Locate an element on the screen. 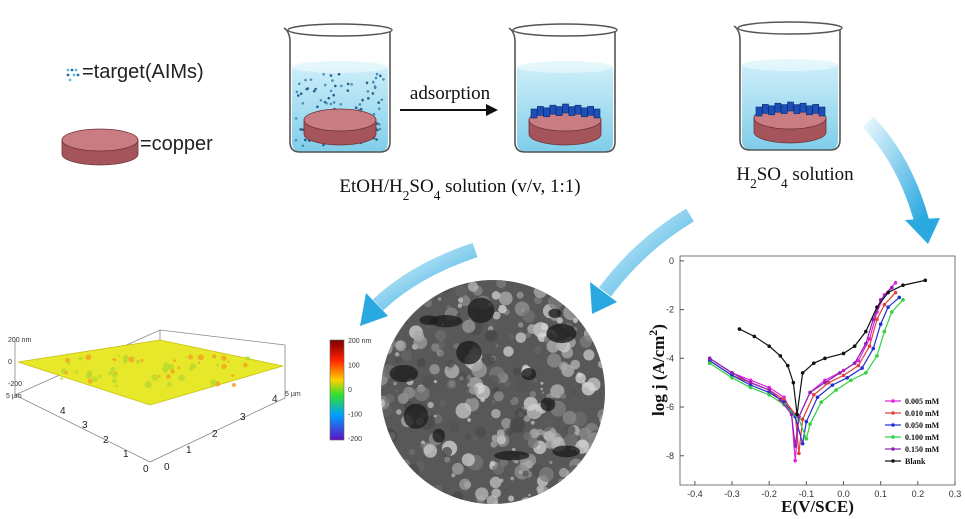 This screenshot has height=519, width=965. copper-top is located at coordinates (100, 140).